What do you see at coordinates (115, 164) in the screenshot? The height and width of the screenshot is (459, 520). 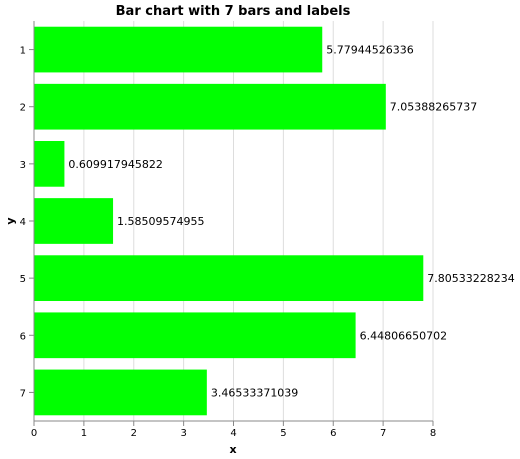 I see `bar-value-label: 0.609917945822` at bounding box center [115, 164].